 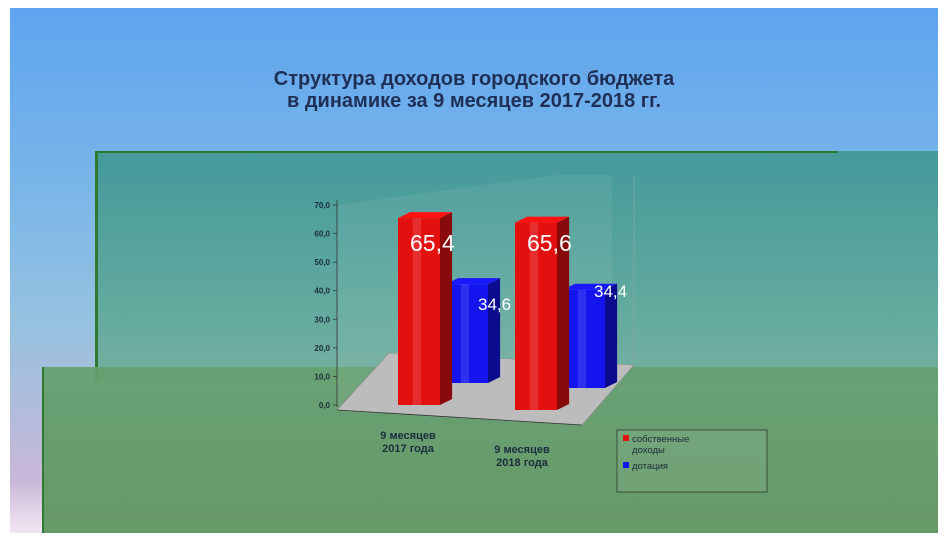 What do you see at coordinates (459, 417) in the screenshot?
I see `x-axis-line` at bounding box center [459, 417].